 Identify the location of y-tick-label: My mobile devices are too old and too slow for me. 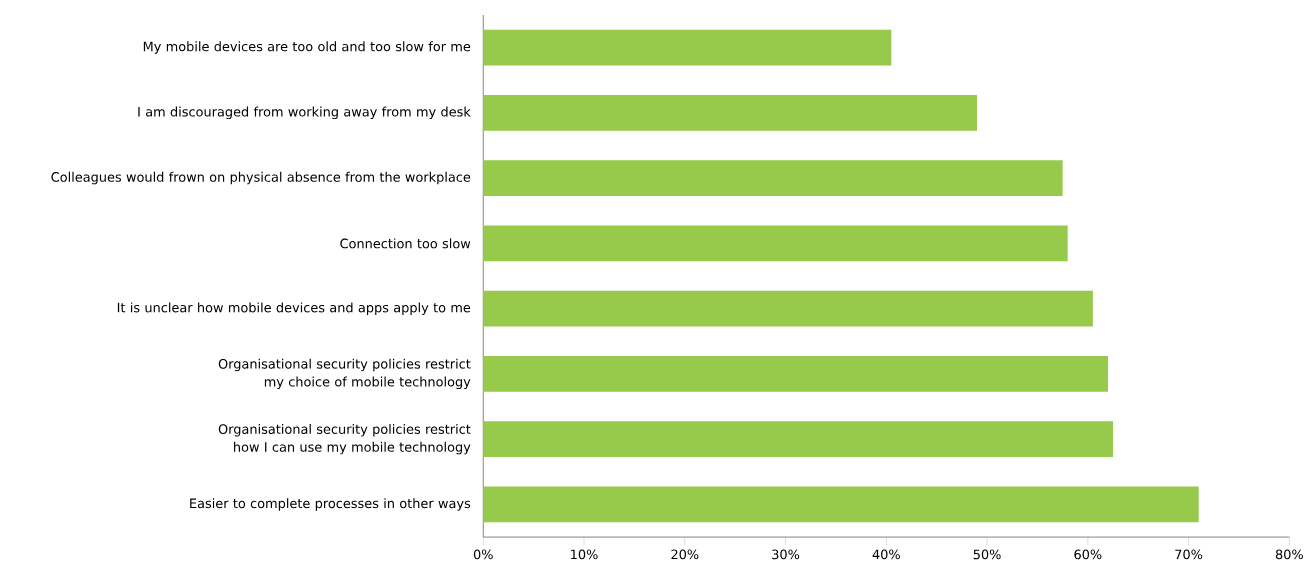
(307, 47).